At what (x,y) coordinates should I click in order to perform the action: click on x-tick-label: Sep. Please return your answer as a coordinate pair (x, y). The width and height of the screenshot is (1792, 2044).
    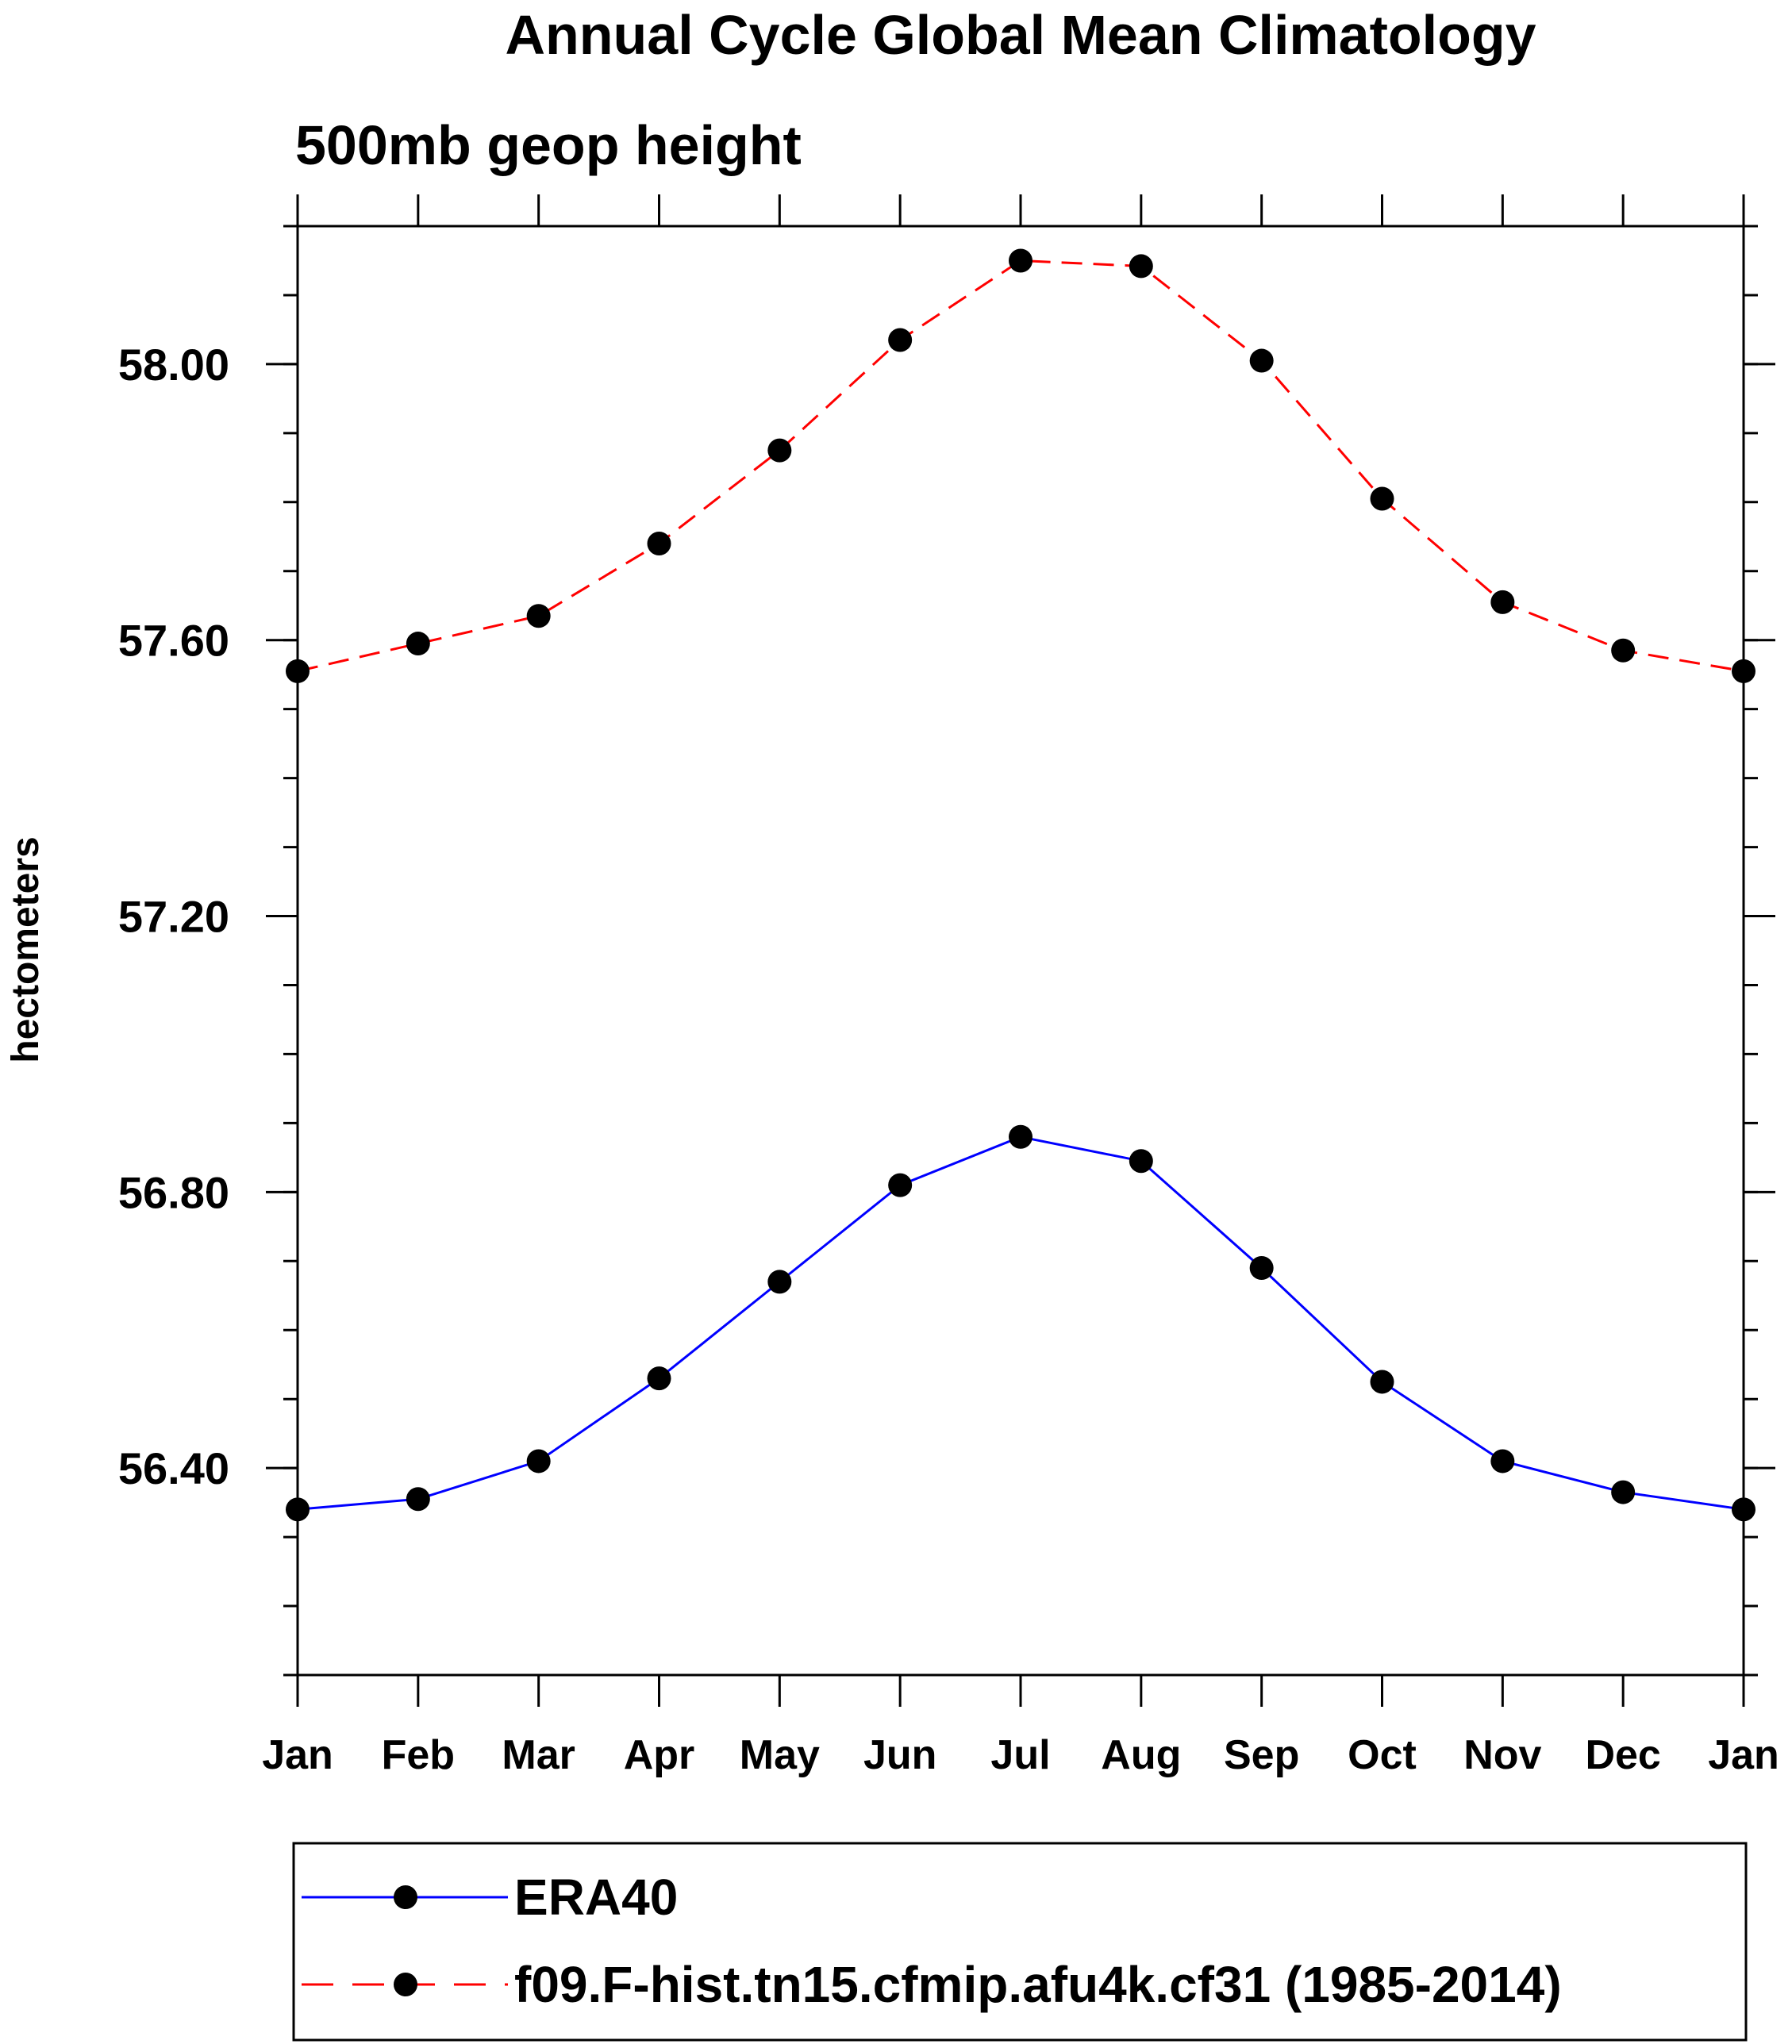
    Looking at the image, I should click on (1261, 1755).